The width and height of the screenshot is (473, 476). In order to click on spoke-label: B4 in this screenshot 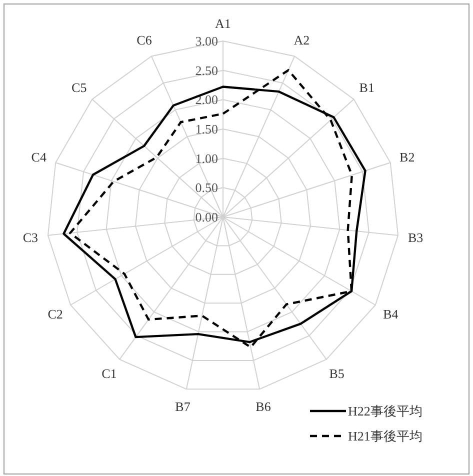, I will do `click(391, 314)`.